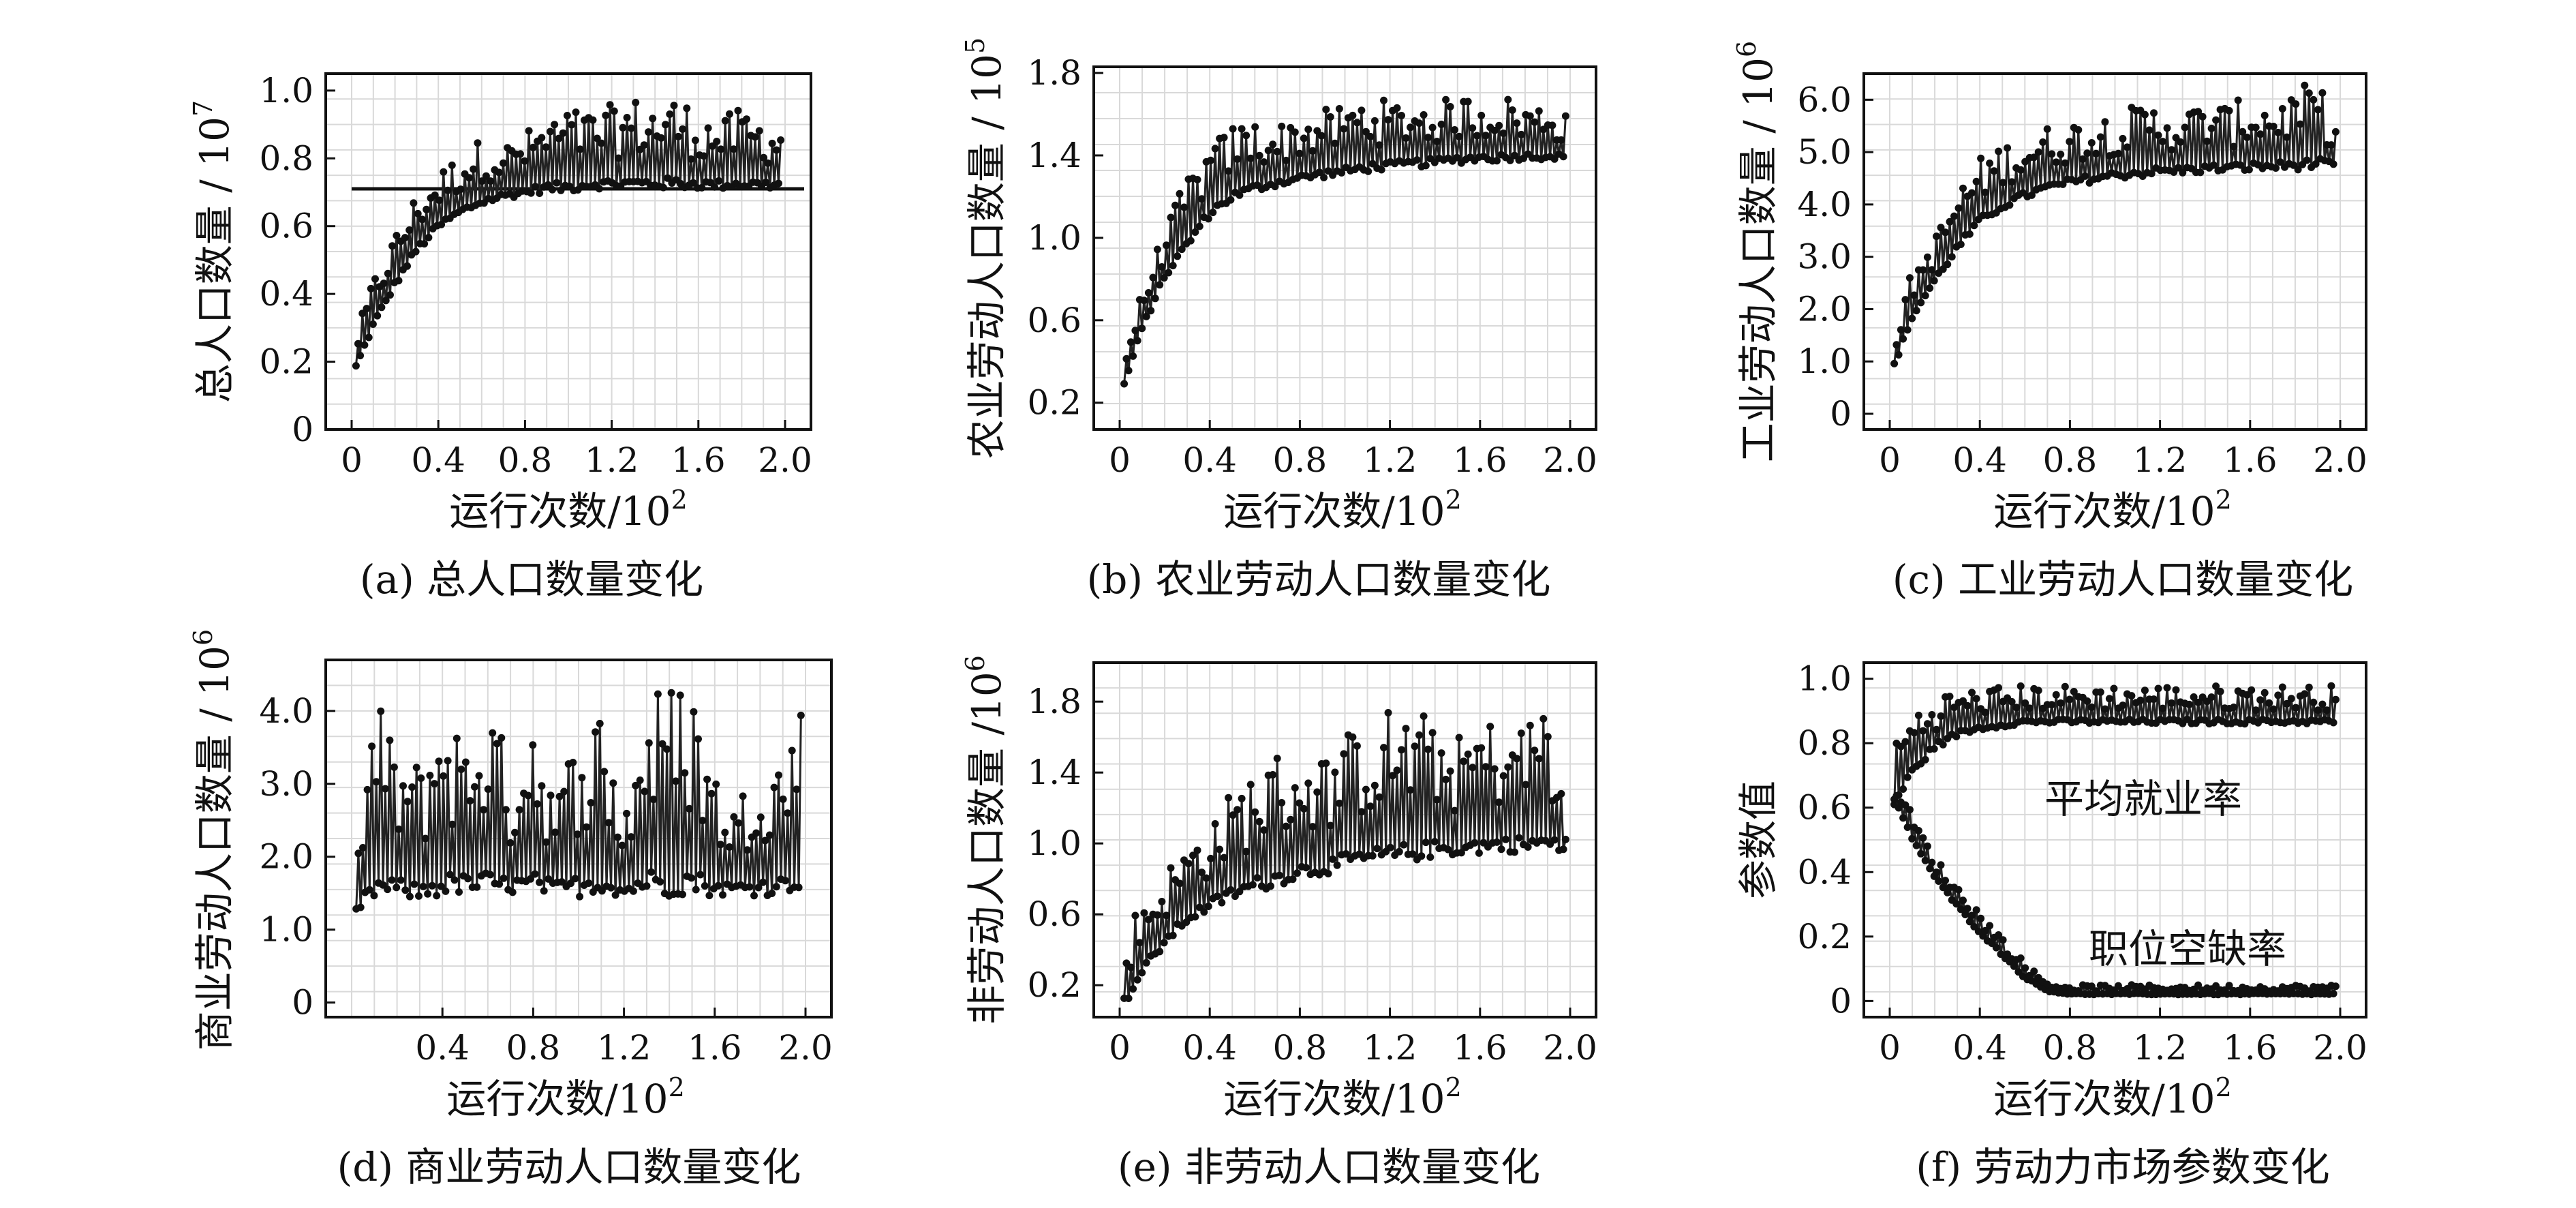 Image resolution: width=2576 pixels, height=1208 pixels. I want to click on panel-c-plot-frame, so click(2114, 251).